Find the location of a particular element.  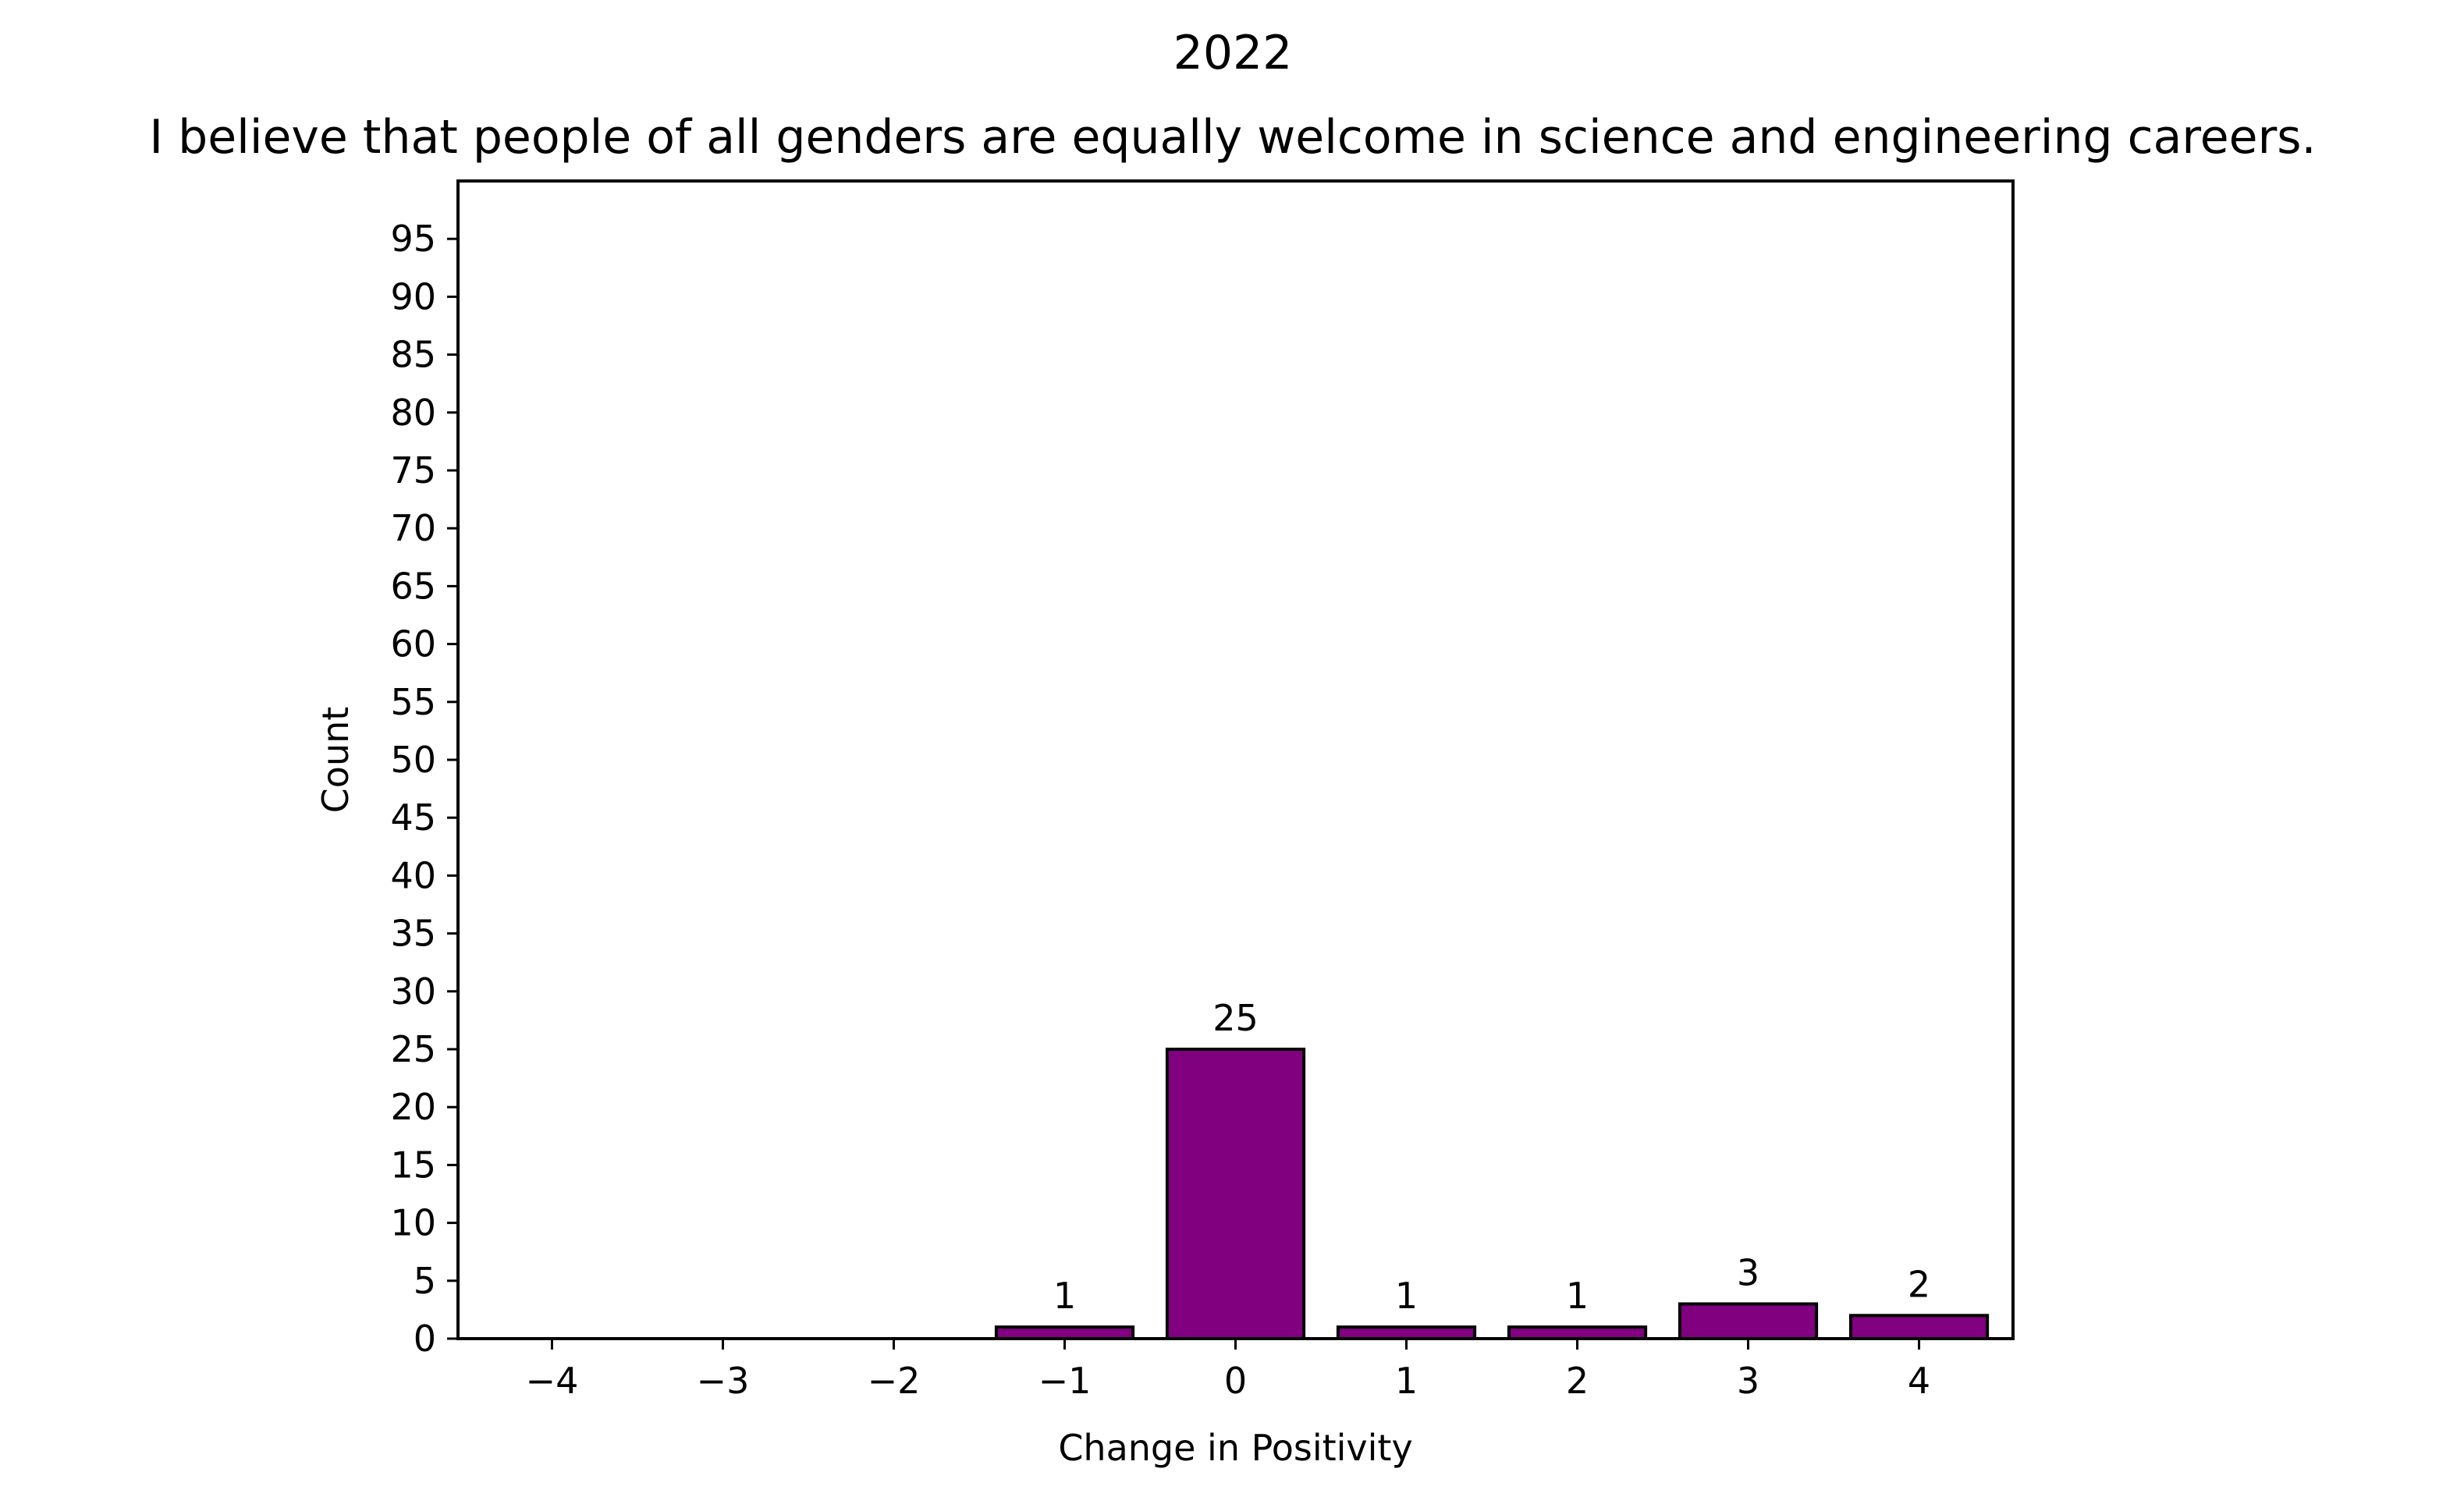

y-tick-label: 5 is located at coordinates (425, 1281).